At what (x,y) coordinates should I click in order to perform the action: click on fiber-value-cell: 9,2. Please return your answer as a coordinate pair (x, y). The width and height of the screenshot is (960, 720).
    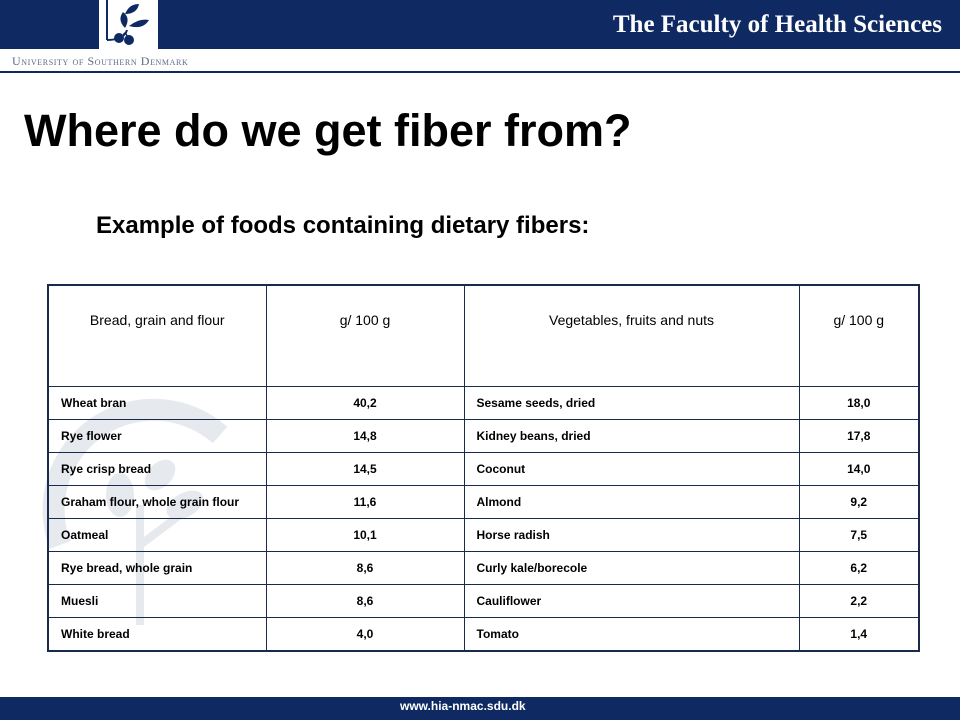
    Looking at the image, I should click on (859, 501).